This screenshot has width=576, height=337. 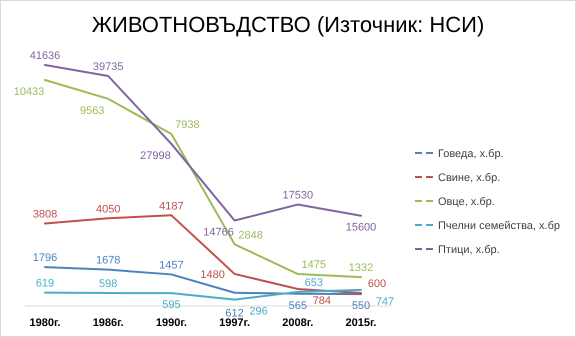 What do you see at coordinates (45, 56) in the screenshot?
I see `data-label: 41636` at bounding box center [45, 56].